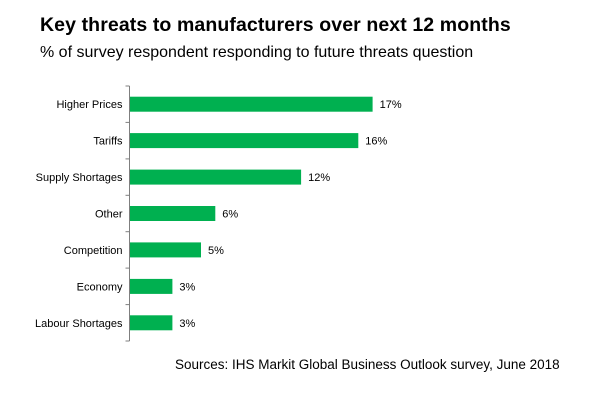 Image resolution: width=597 pixels, height=407 pixels. Describe the element at coordinates (391, 105) in the screenshot. I see `data-label: 17%` at that location.